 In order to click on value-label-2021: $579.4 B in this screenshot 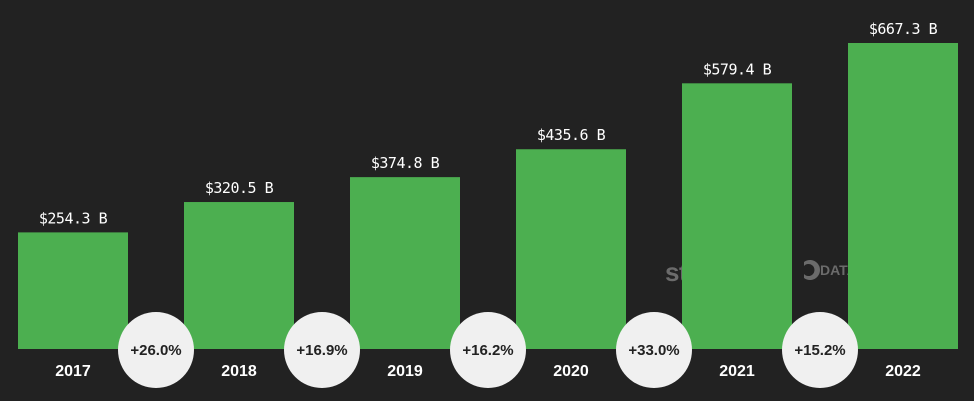, I will do `click(737, 69)`.